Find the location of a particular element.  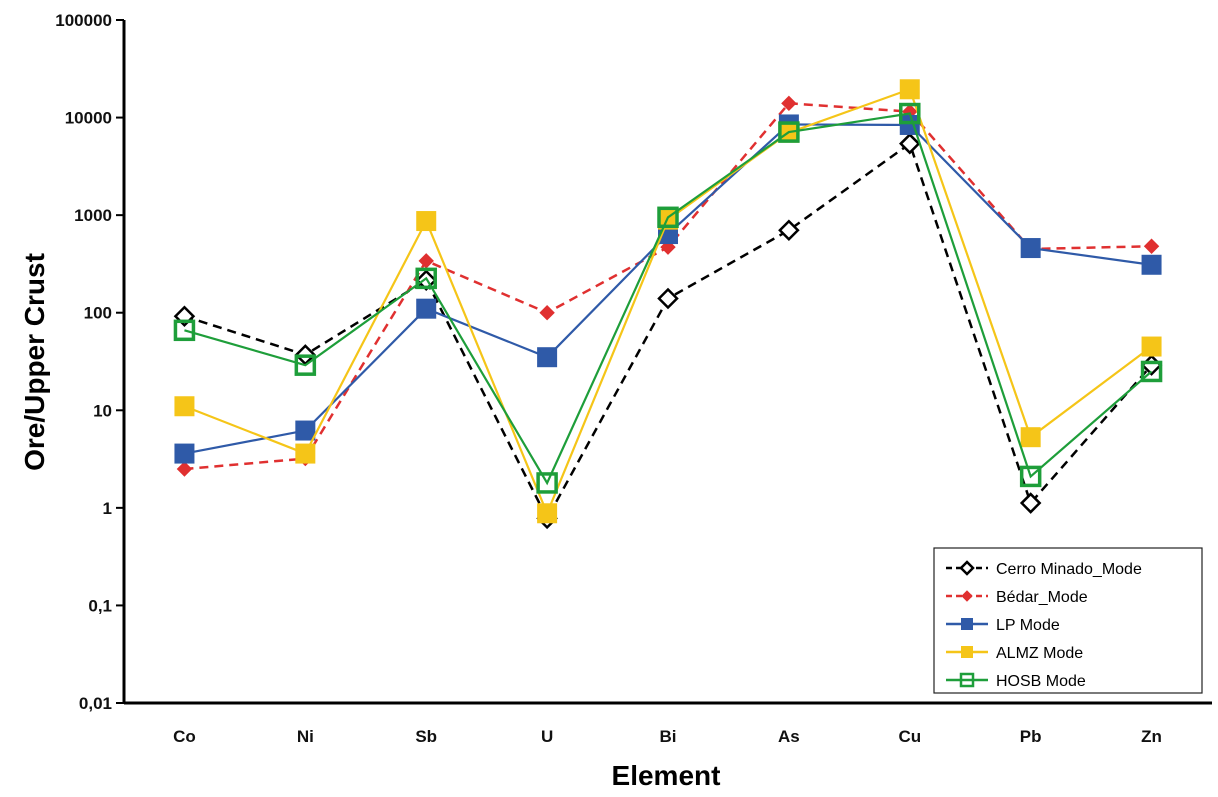

legend-item: LP Mode is located at coordinates (1003, 625).